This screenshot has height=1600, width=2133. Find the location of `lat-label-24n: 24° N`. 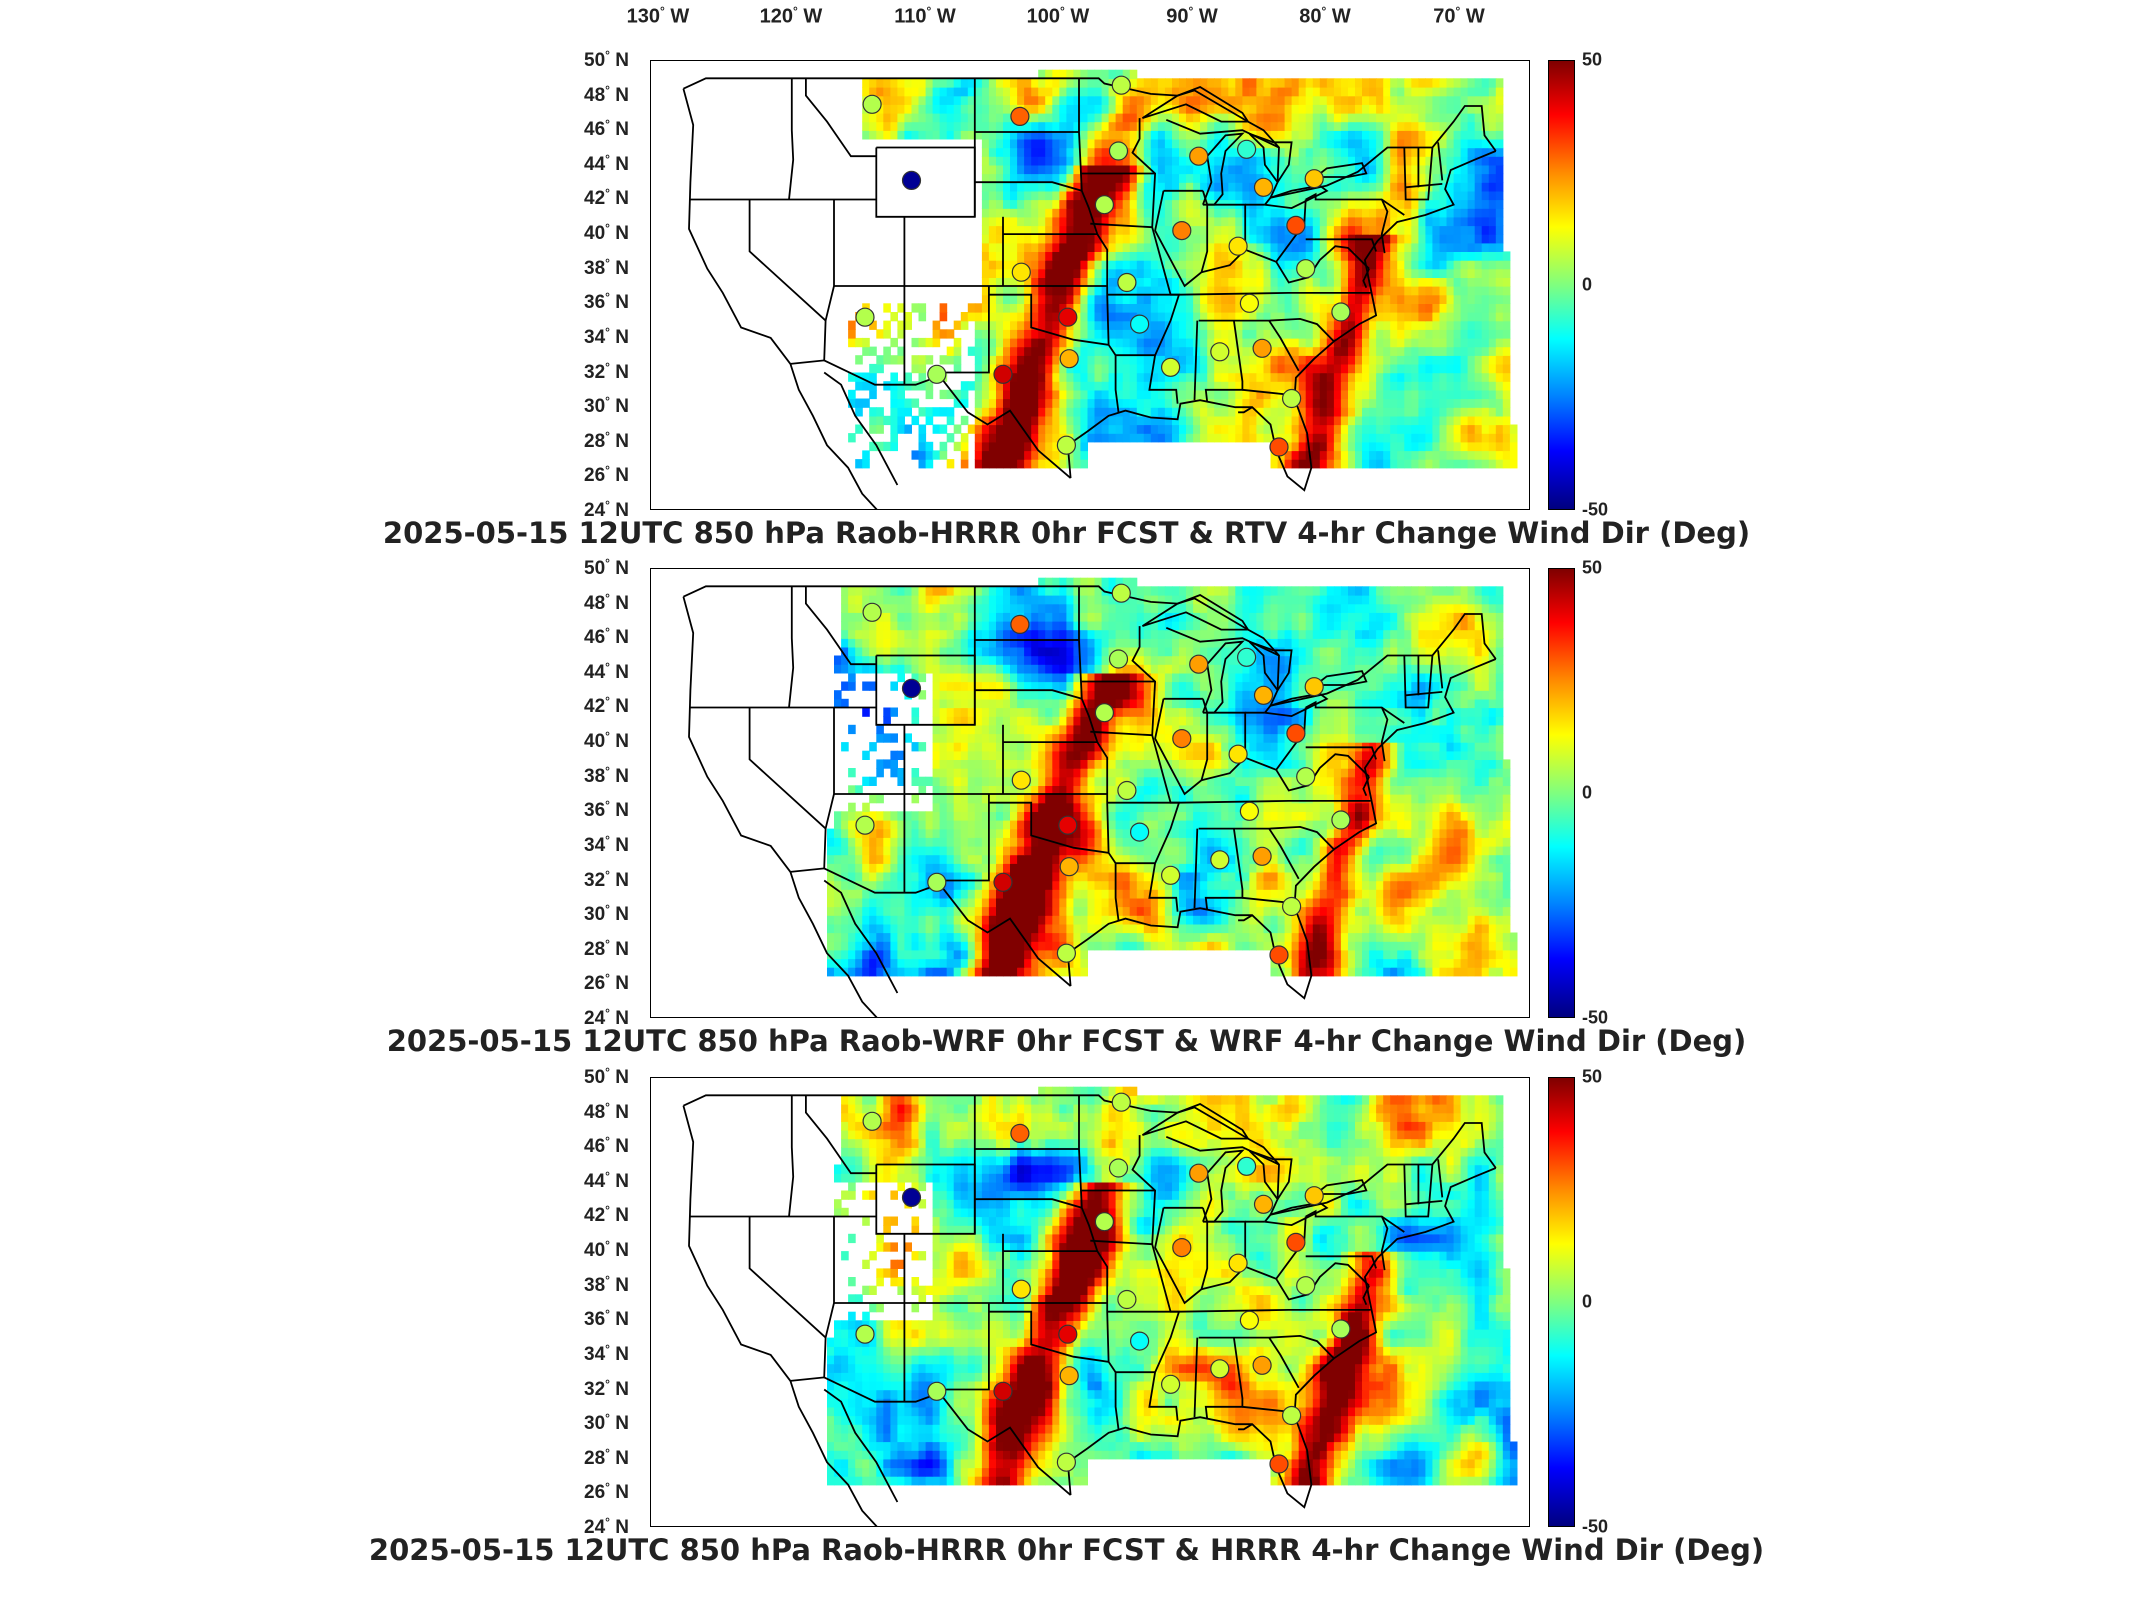

lat-label-24n: 24° N is located at coordinates (606, 1526).